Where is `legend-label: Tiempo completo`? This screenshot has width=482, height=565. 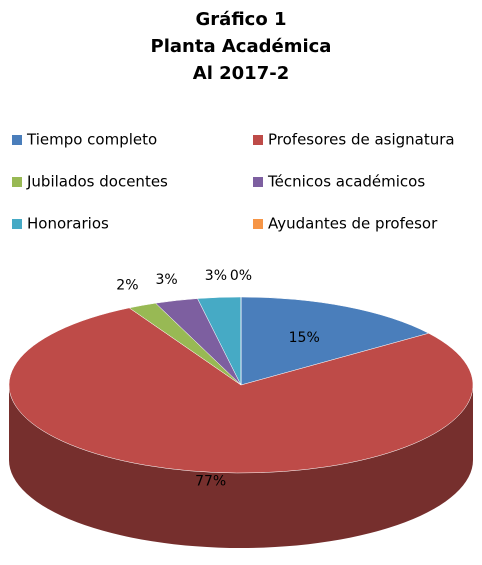
legend-label: Tiempo completo is located at coordinates (91, 140).